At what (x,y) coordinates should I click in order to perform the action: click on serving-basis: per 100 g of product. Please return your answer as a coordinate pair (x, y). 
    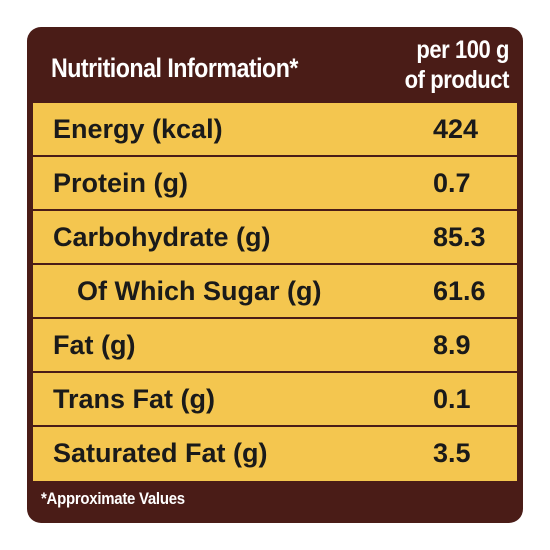
    Looking at the image, I should click on (434, 65).